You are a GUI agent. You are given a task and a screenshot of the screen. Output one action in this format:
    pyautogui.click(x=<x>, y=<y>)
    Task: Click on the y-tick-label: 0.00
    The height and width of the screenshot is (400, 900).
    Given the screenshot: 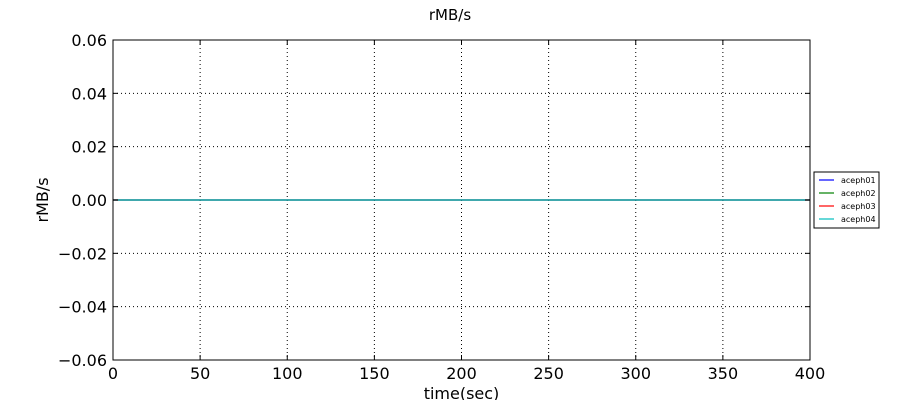 What is the action you would take?
    pyautogui.click(x=89, y=200)
    